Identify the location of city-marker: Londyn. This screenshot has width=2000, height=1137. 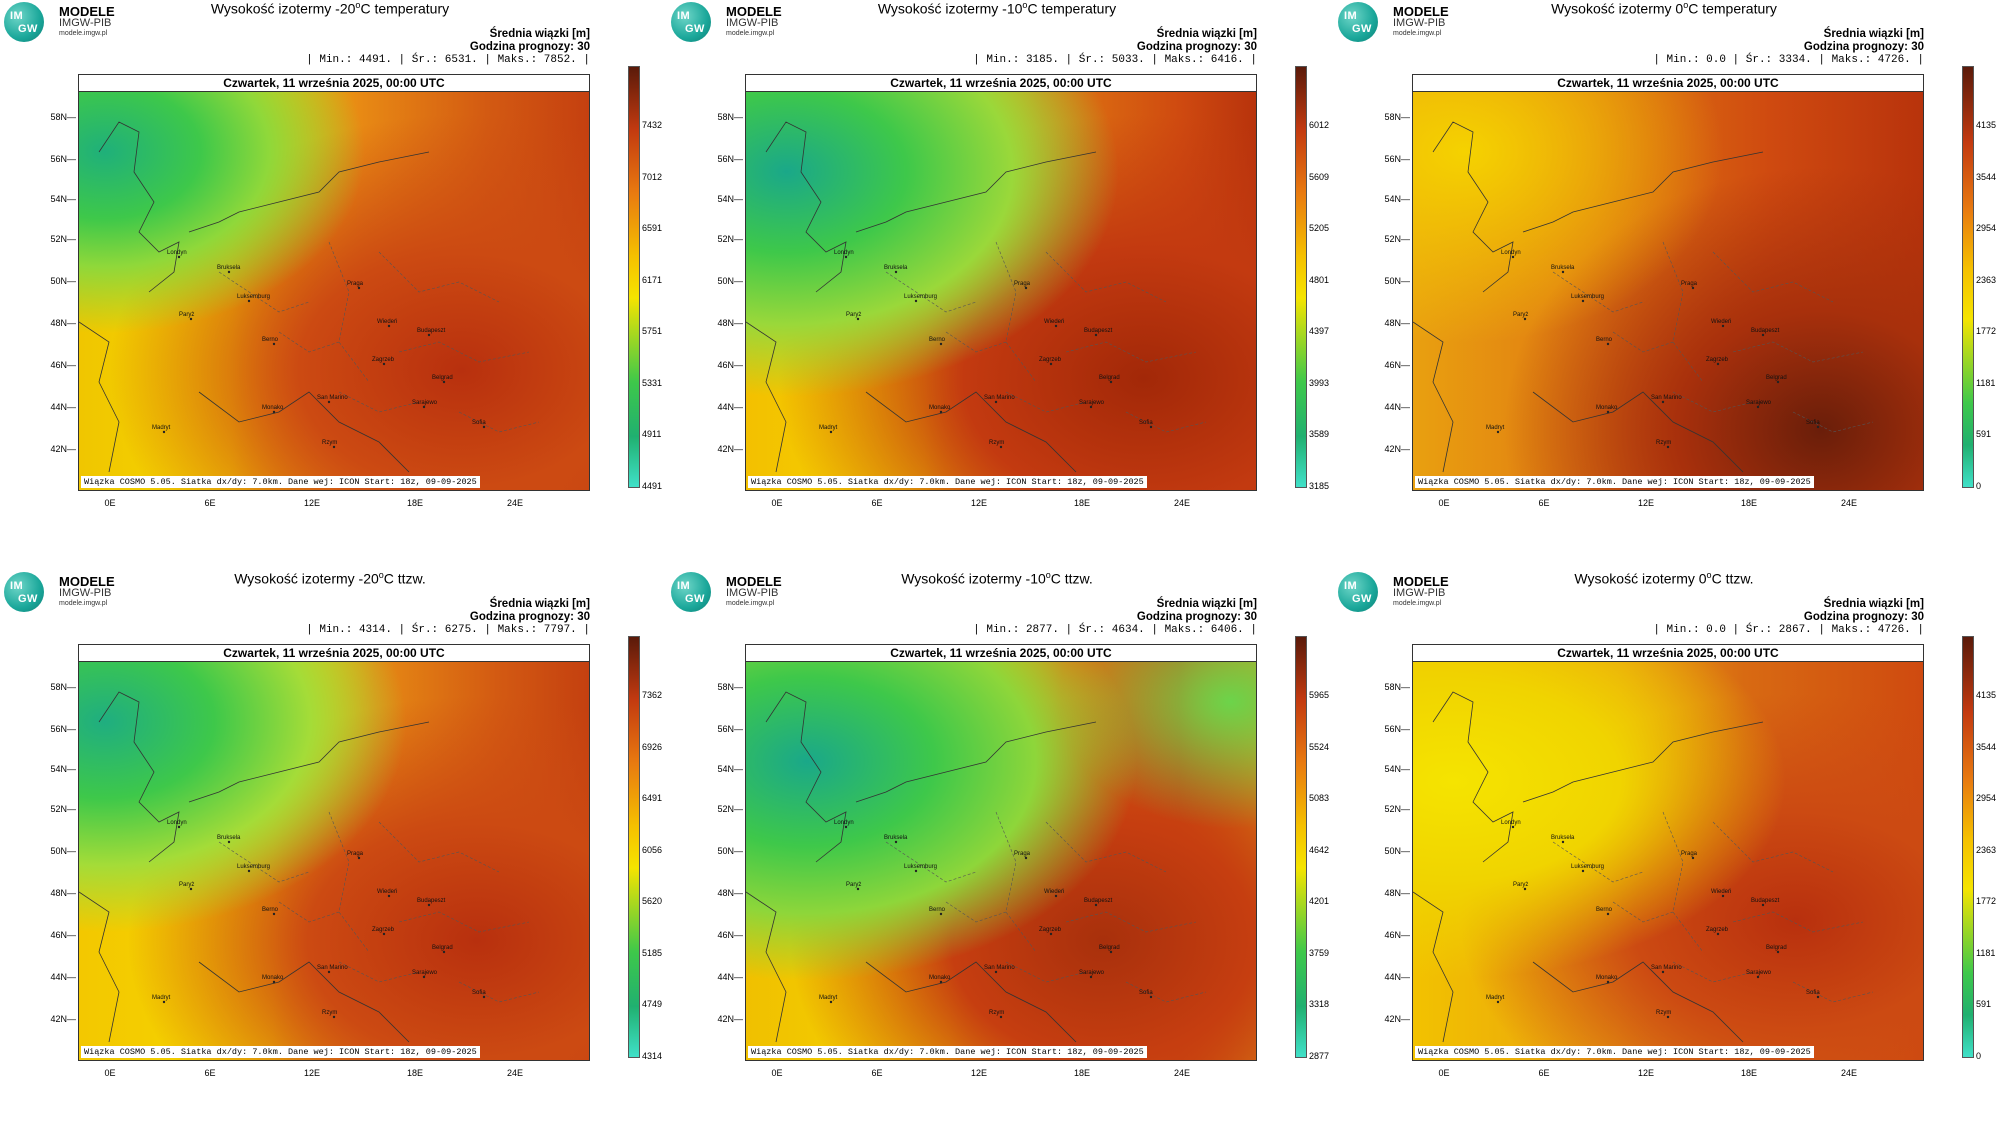
(1511, 254).